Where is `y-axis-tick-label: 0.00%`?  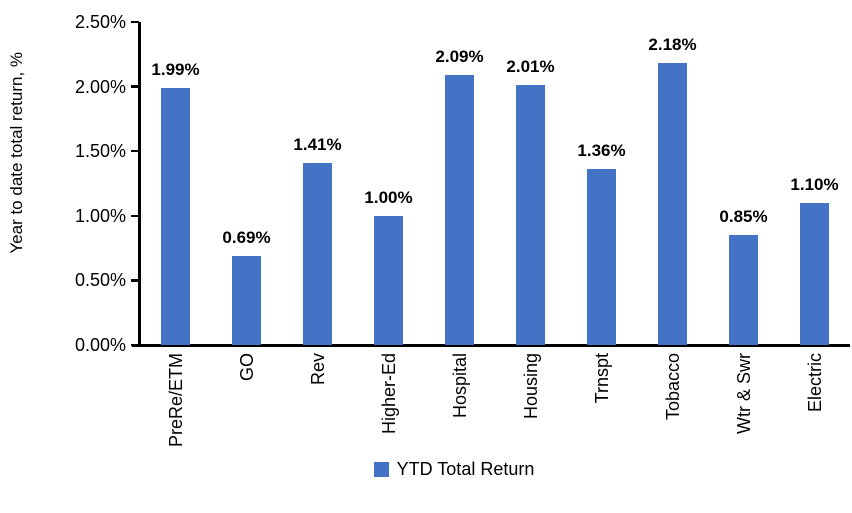 y-axis-tick-label: 0.00% is located at coordinates (100, 345).